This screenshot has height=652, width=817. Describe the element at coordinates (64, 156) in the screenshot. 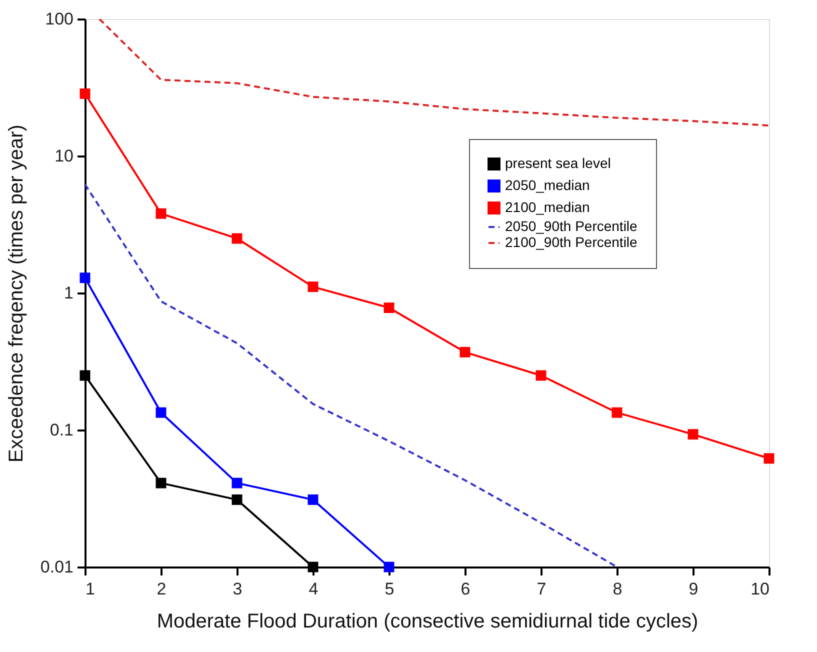

I see `y-tick-label: 10` at that location.